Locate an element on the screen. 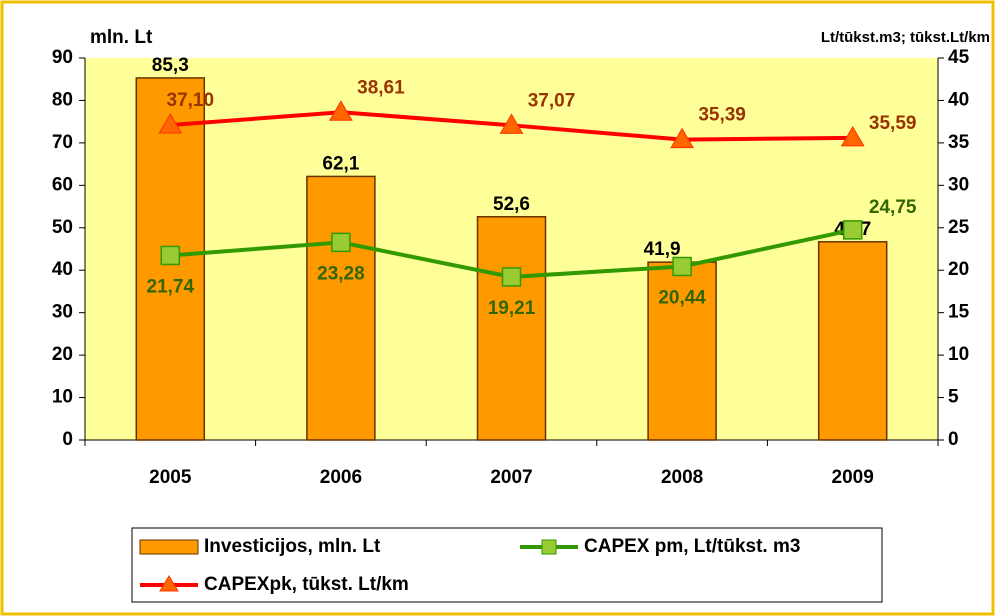  line-value-label: 35,59 is located at coordinates (893, 123).